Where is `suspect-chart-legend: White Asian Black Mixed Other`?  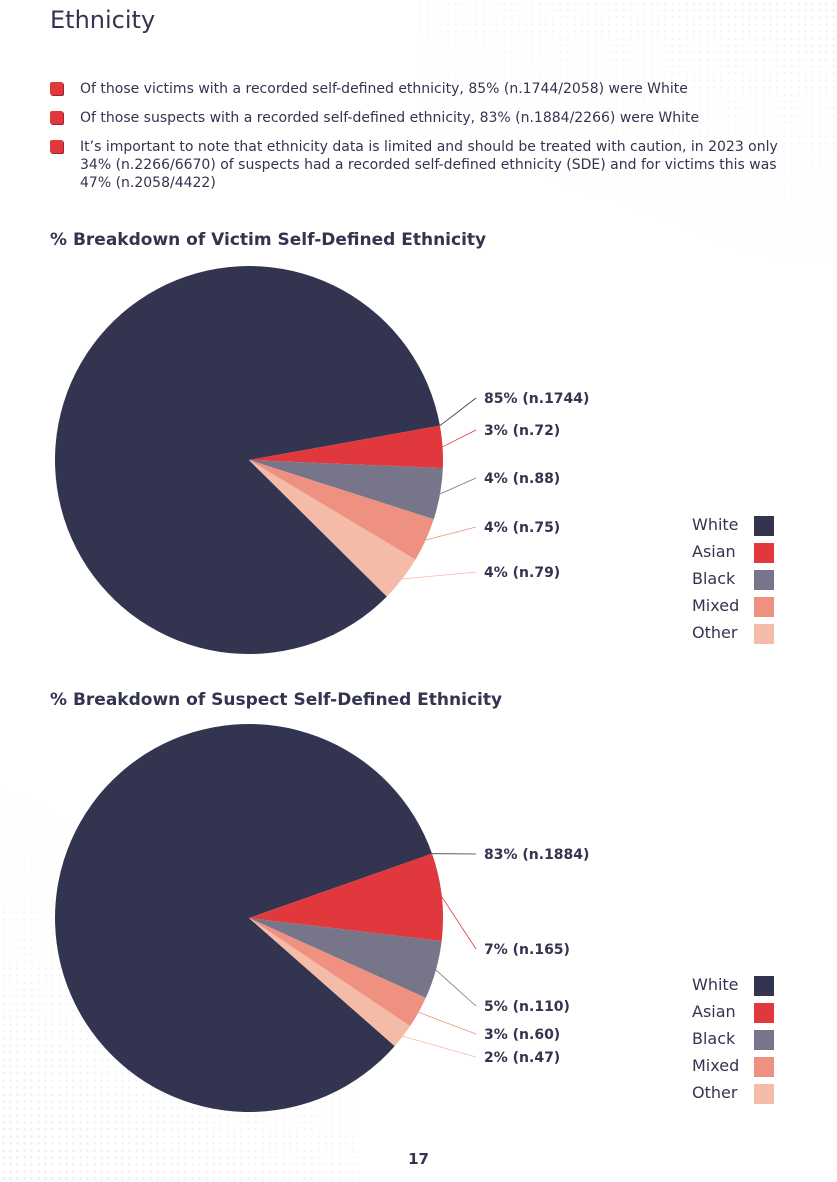 suspect-chart-legend: White Asian Black Mixed Other is located at coordinates (733, 1042).